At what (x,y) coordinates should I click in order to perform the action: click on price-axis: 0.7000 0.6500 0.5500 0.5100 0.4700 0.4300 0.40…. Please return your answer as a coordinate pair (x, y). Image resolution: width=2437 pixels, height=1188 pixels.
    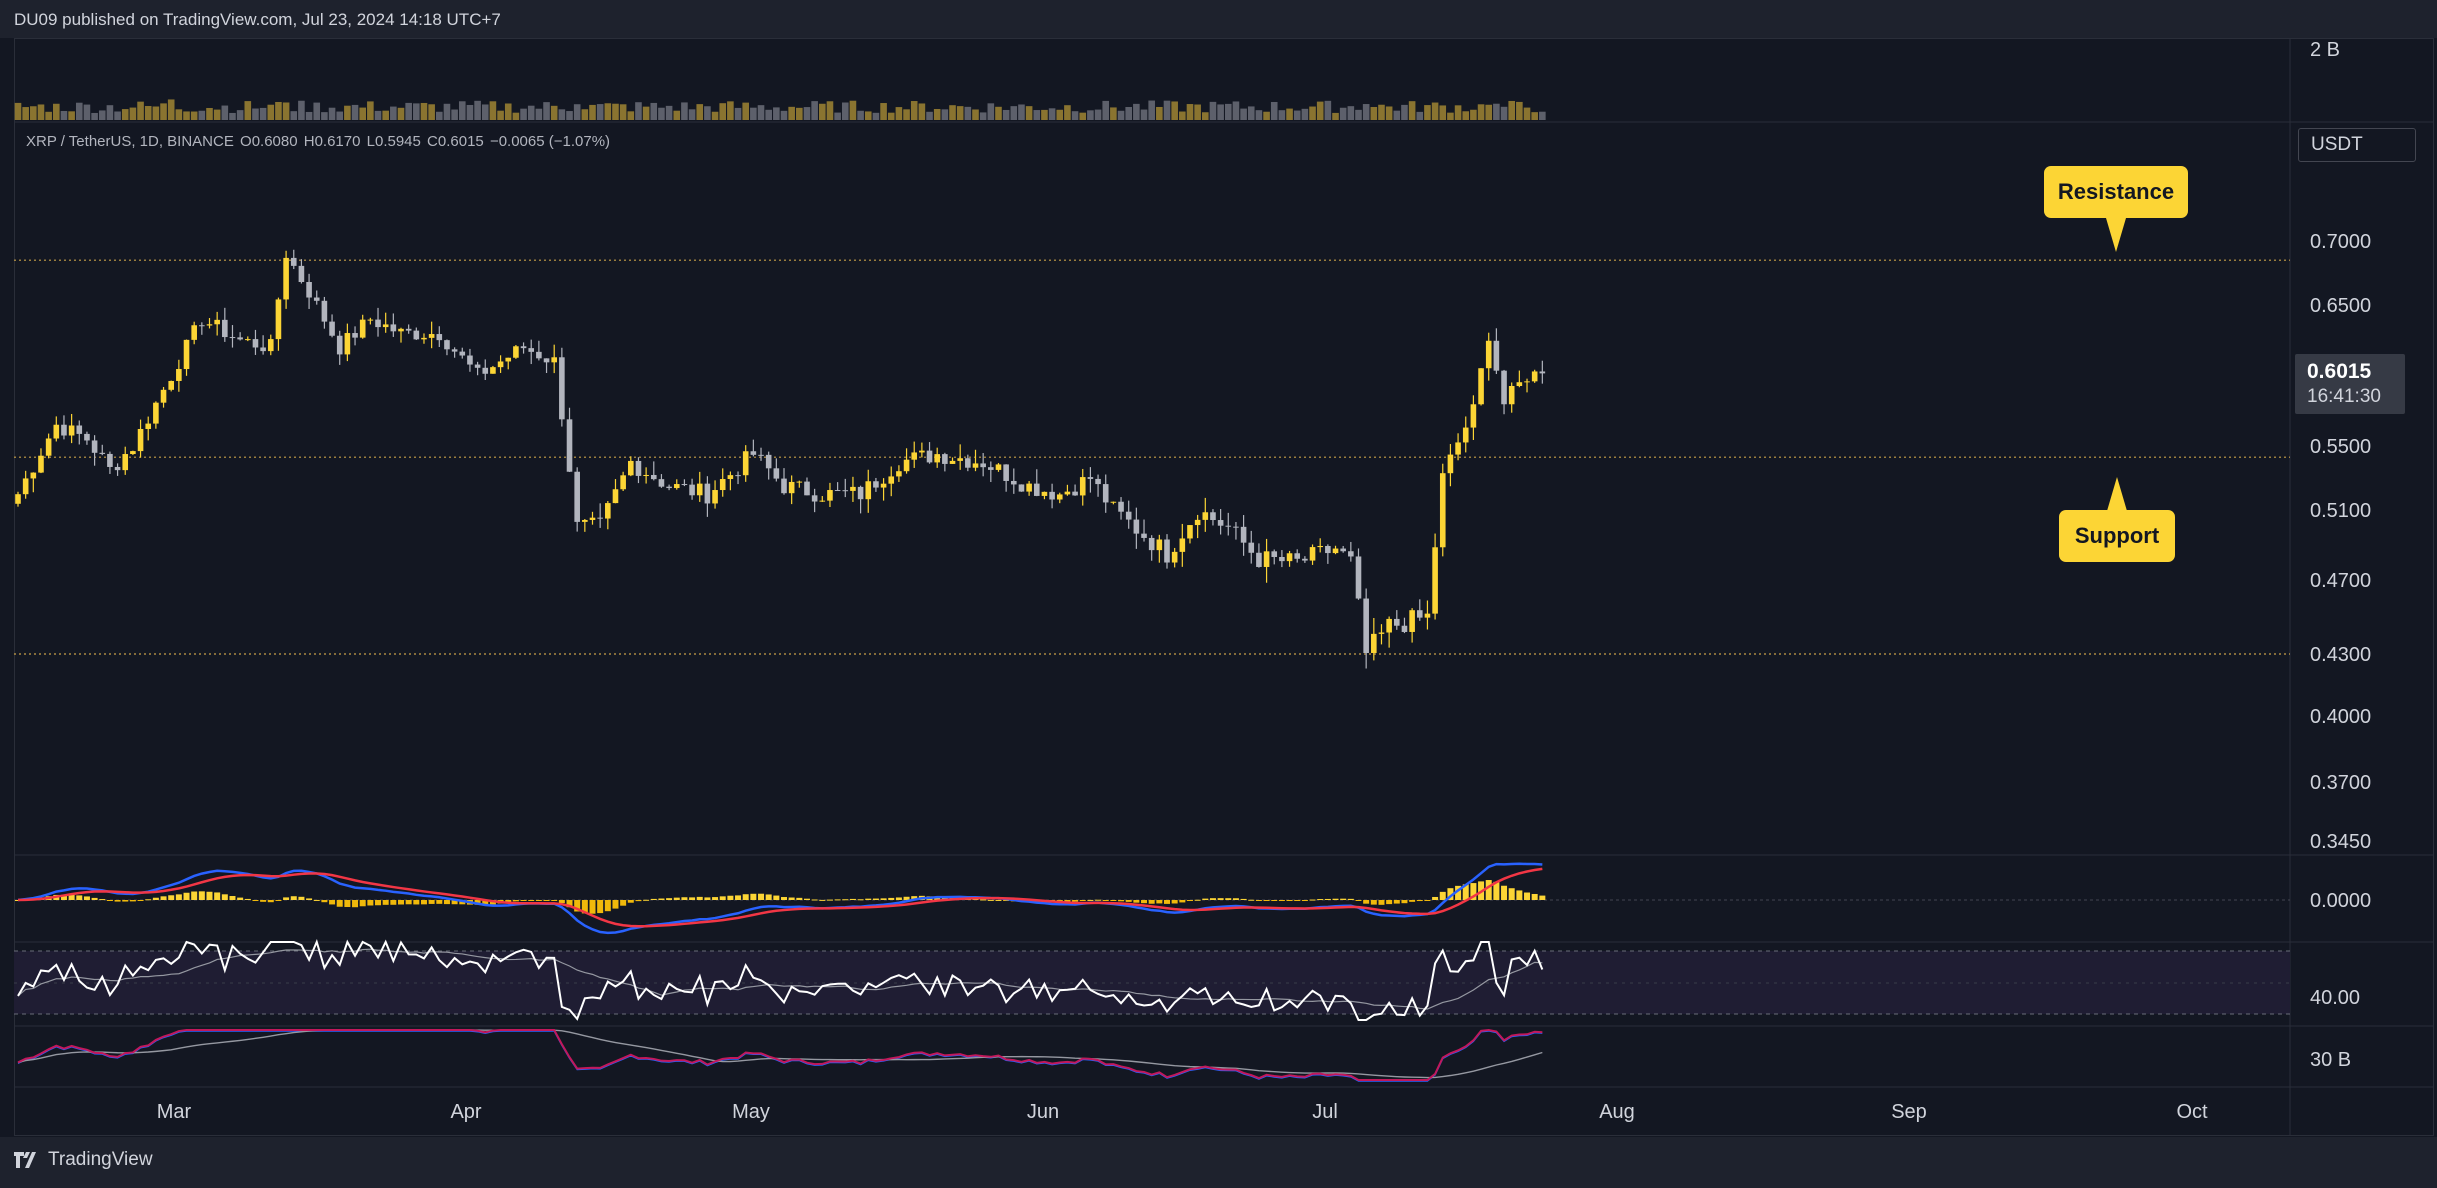
    Looking at the image, I should click on (2340, 542).